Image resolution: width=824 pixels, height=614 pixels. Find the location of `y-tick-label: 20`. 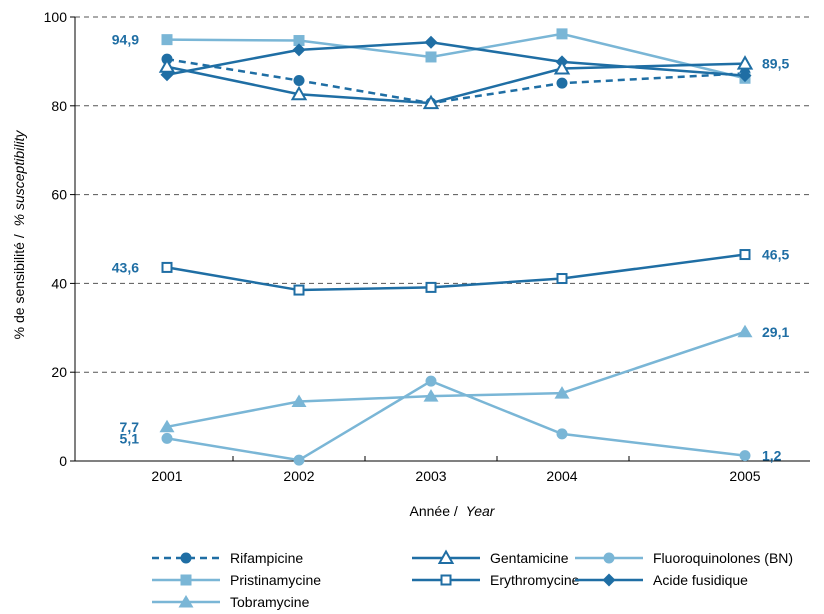

y-tick-label: 20 is located at coordinates (59, 372).